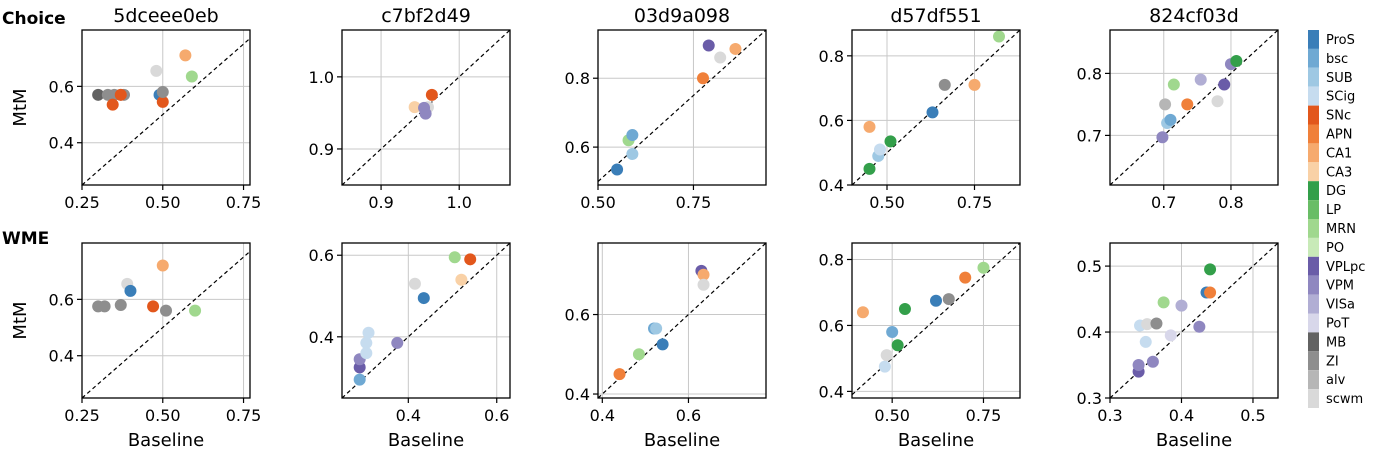 The image size is (1380, 460). What do you see at coordinates (1336, 380) in the screenshot?
I see `legend-label: alv` at bounding box center [1336, 380].